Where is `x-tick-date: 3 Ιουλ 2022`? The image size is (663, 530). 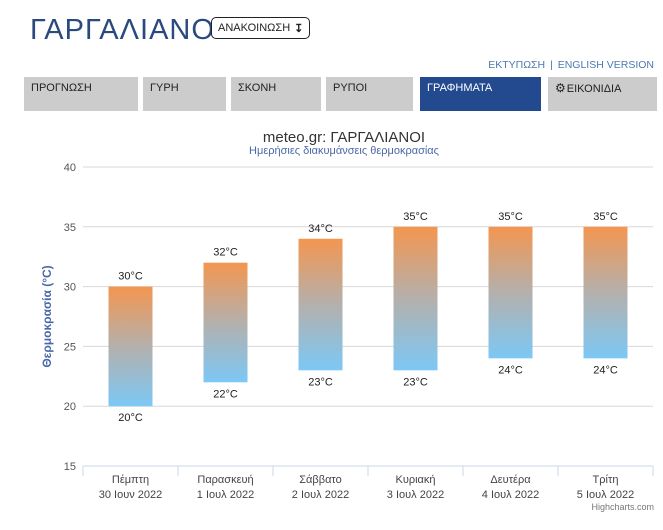 x-tick-date: 3 Ιουλ 2022 is located at coordinates (415, 495).